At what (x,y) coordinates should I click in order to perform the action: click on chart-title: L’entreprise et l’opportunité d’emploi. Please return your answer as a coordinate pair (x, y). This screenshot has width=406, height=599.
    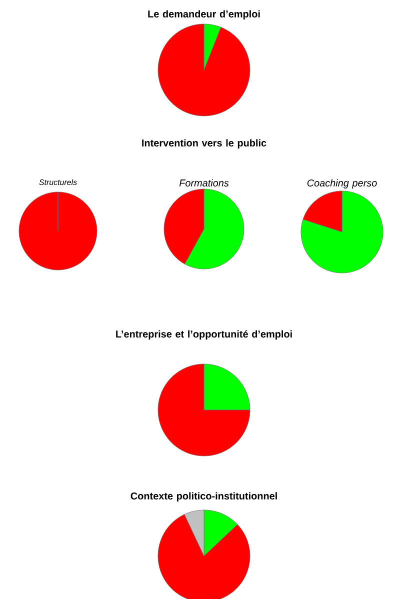
    Looking at the image, I should click on (204, 335).